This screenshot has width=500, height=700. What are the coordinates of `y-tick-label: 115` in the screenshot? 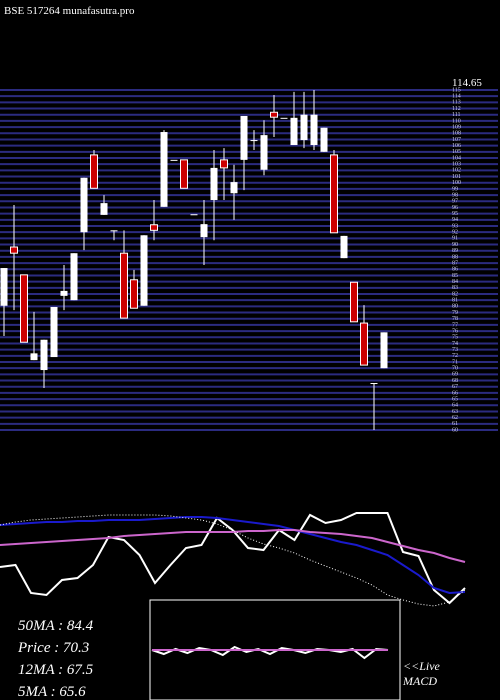 It's located at (456, 90).